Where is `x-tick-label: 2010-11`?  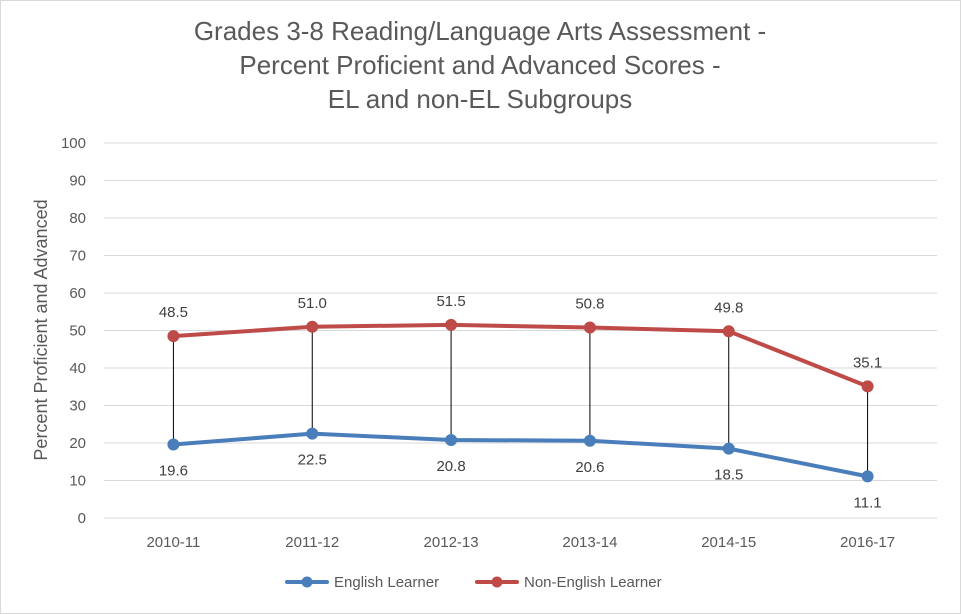
x-tick-label: 2010-11 is located at coordinates (173, 542).